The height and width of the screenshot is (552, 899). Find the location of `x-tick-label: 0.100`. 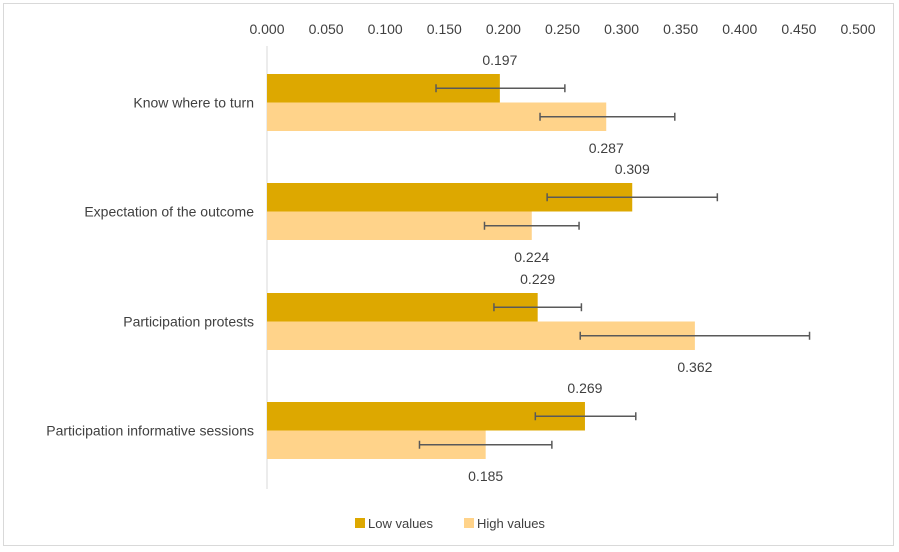

x-tick-label: 0.100 is located at coordinates (385, 29).